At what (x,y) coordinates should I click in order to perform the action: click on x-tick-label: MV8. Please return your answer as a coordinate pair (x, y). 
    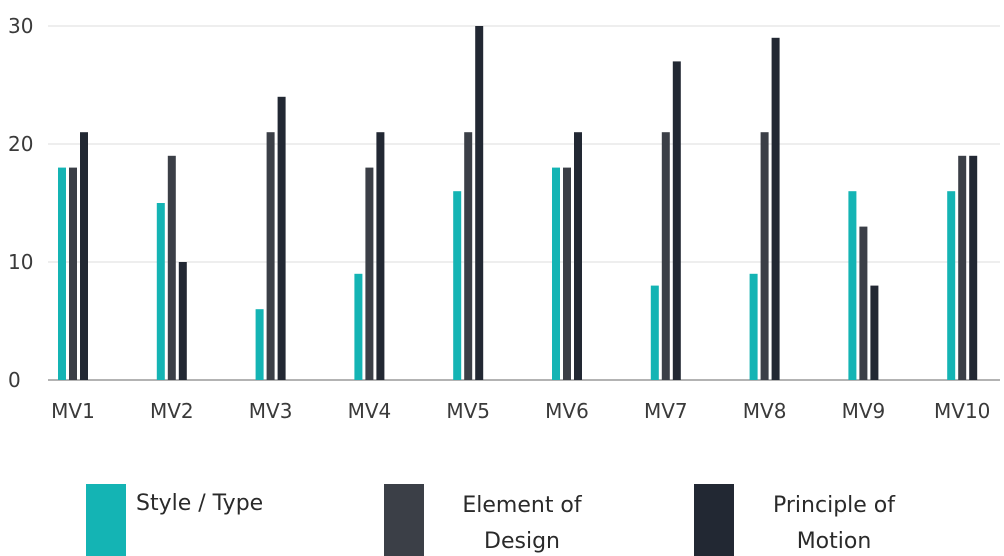
    Looking at the image, I should click on (765, 411).